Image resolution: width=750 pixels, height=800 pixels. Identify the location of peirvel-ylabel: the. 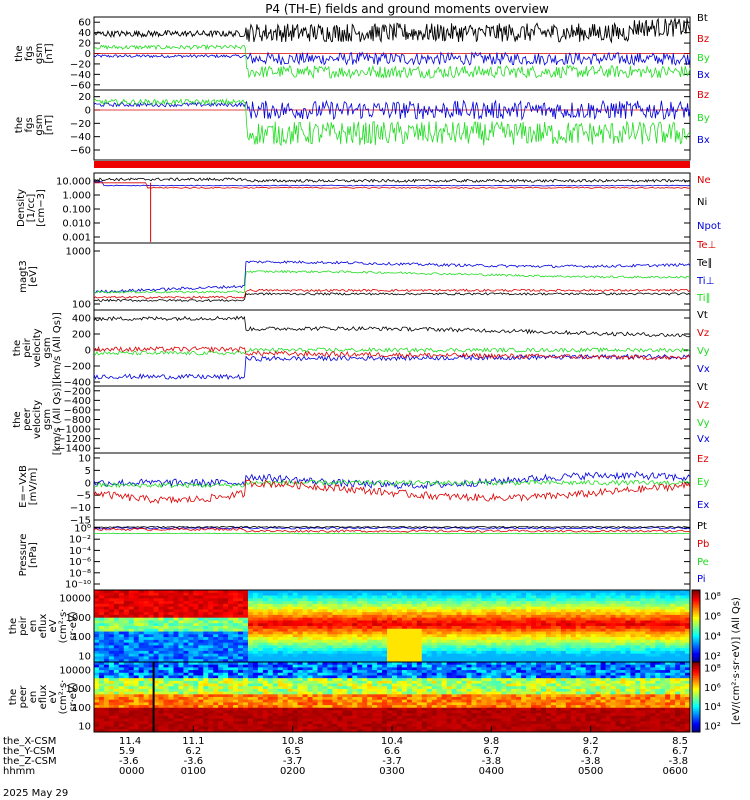
(17, 348).